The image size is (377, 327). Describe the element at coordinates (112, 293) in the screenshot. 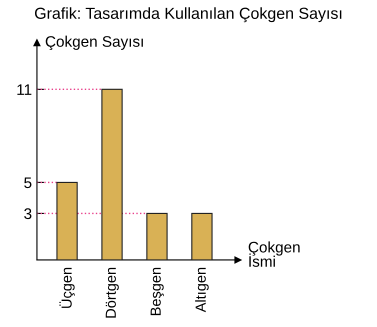

I see `x-tick-label: Dörtgen` at that location.